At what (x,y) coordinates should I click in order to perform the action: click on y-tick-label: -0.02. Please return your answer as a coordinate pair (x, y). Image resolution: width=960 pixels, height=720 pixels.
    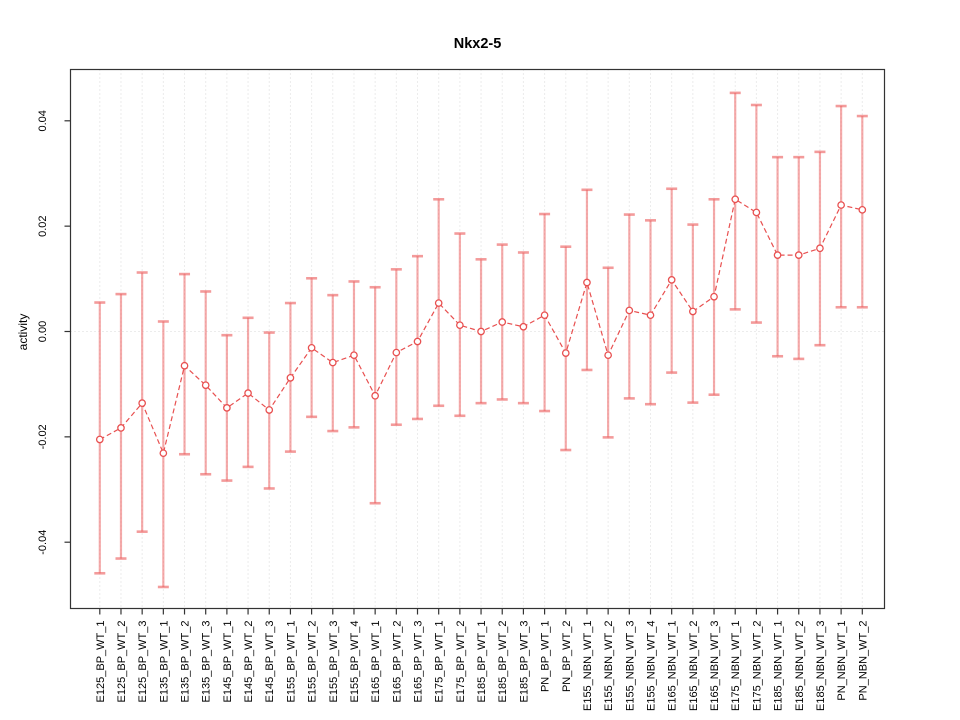
    Looking at the image, I should click on (43, 436).